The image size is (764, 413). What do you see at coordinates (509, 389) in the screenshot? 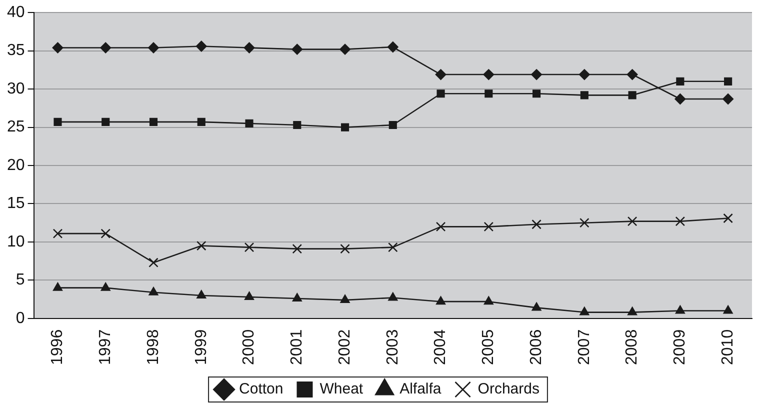
I see `legend-label: Orchards` at bounding box center [509, 389].